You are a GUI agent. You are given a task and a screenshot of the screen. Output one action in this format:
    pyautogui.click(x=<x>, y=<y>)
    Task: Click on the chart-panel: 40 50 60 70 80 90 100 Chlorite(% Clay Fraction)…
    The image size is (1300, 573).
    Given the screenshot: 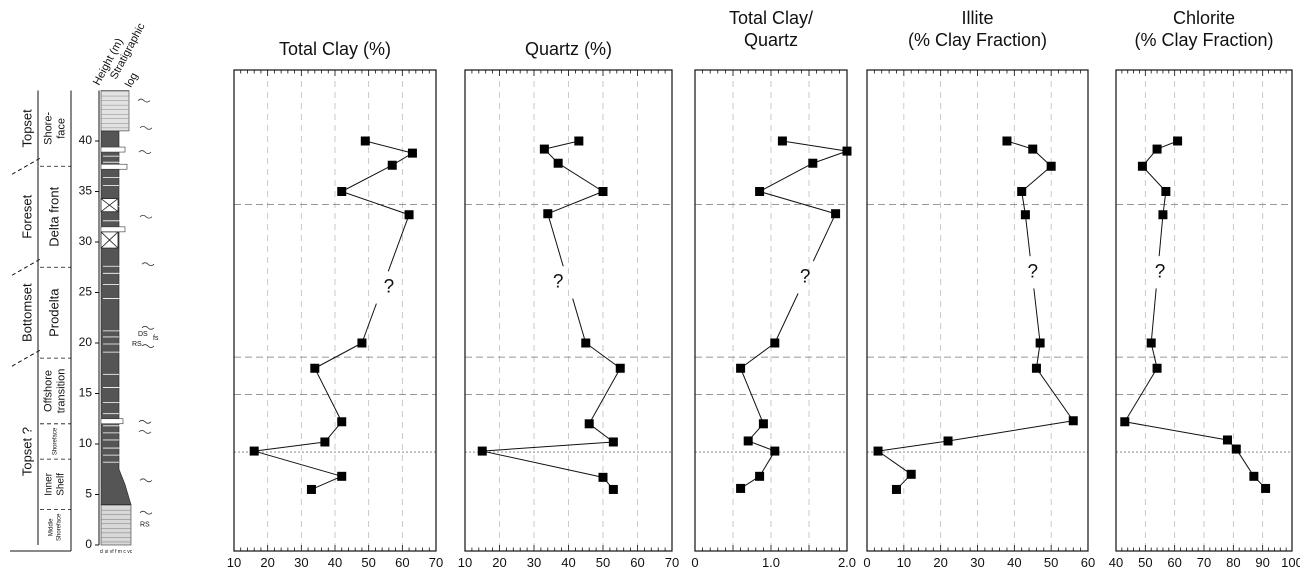 What is the action you would take?
    pyautogui.click(x=1204, y=289)
    